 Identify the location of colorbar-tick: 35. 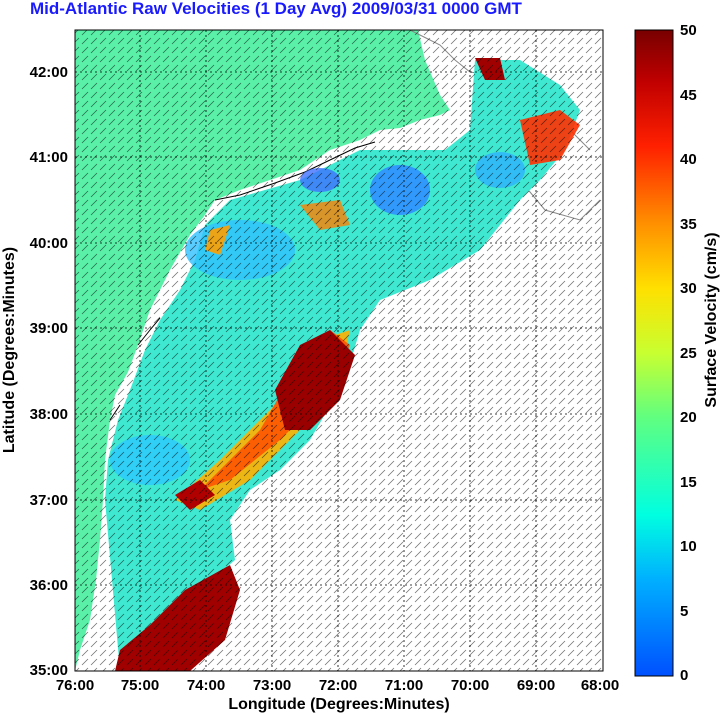
(688, 224).